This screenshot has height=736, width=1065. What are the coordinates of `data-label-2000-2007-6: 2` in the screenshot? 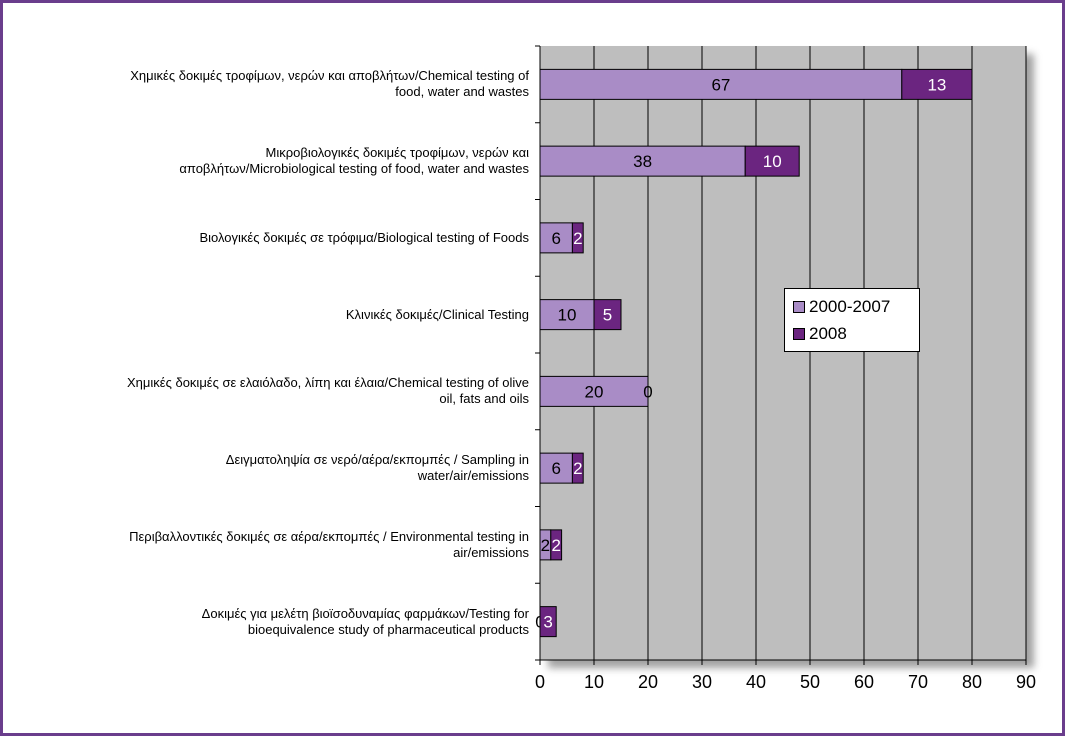 It's located at (545, 545).